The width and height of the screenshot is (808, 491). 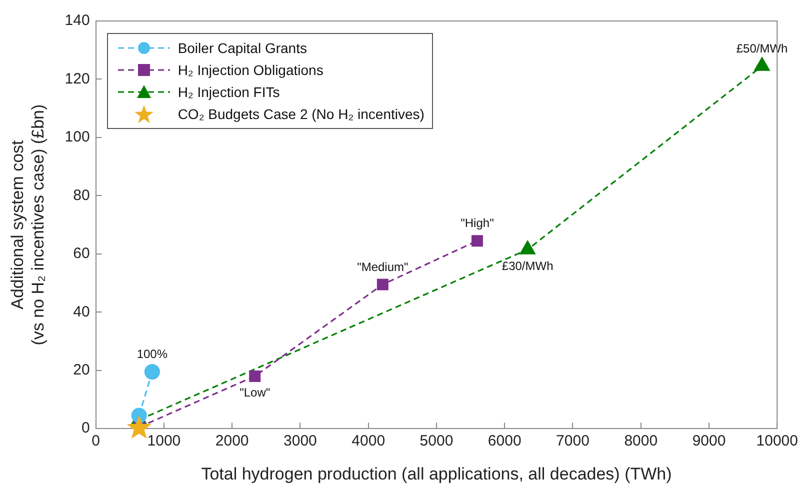 I want to click on x-tick-label: 5000, so click(x=437, y=441).